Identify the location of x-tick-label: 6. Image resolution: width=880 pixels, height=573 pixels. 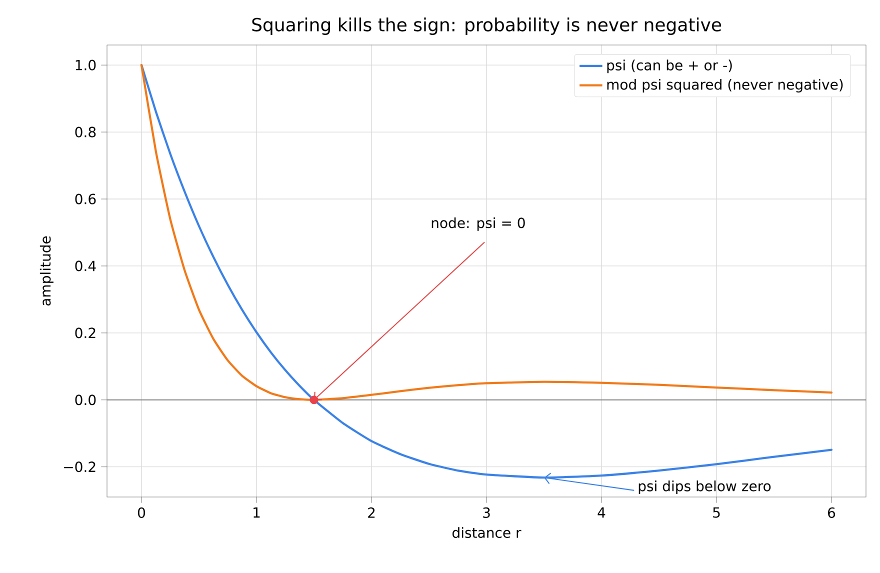
(832, 512).